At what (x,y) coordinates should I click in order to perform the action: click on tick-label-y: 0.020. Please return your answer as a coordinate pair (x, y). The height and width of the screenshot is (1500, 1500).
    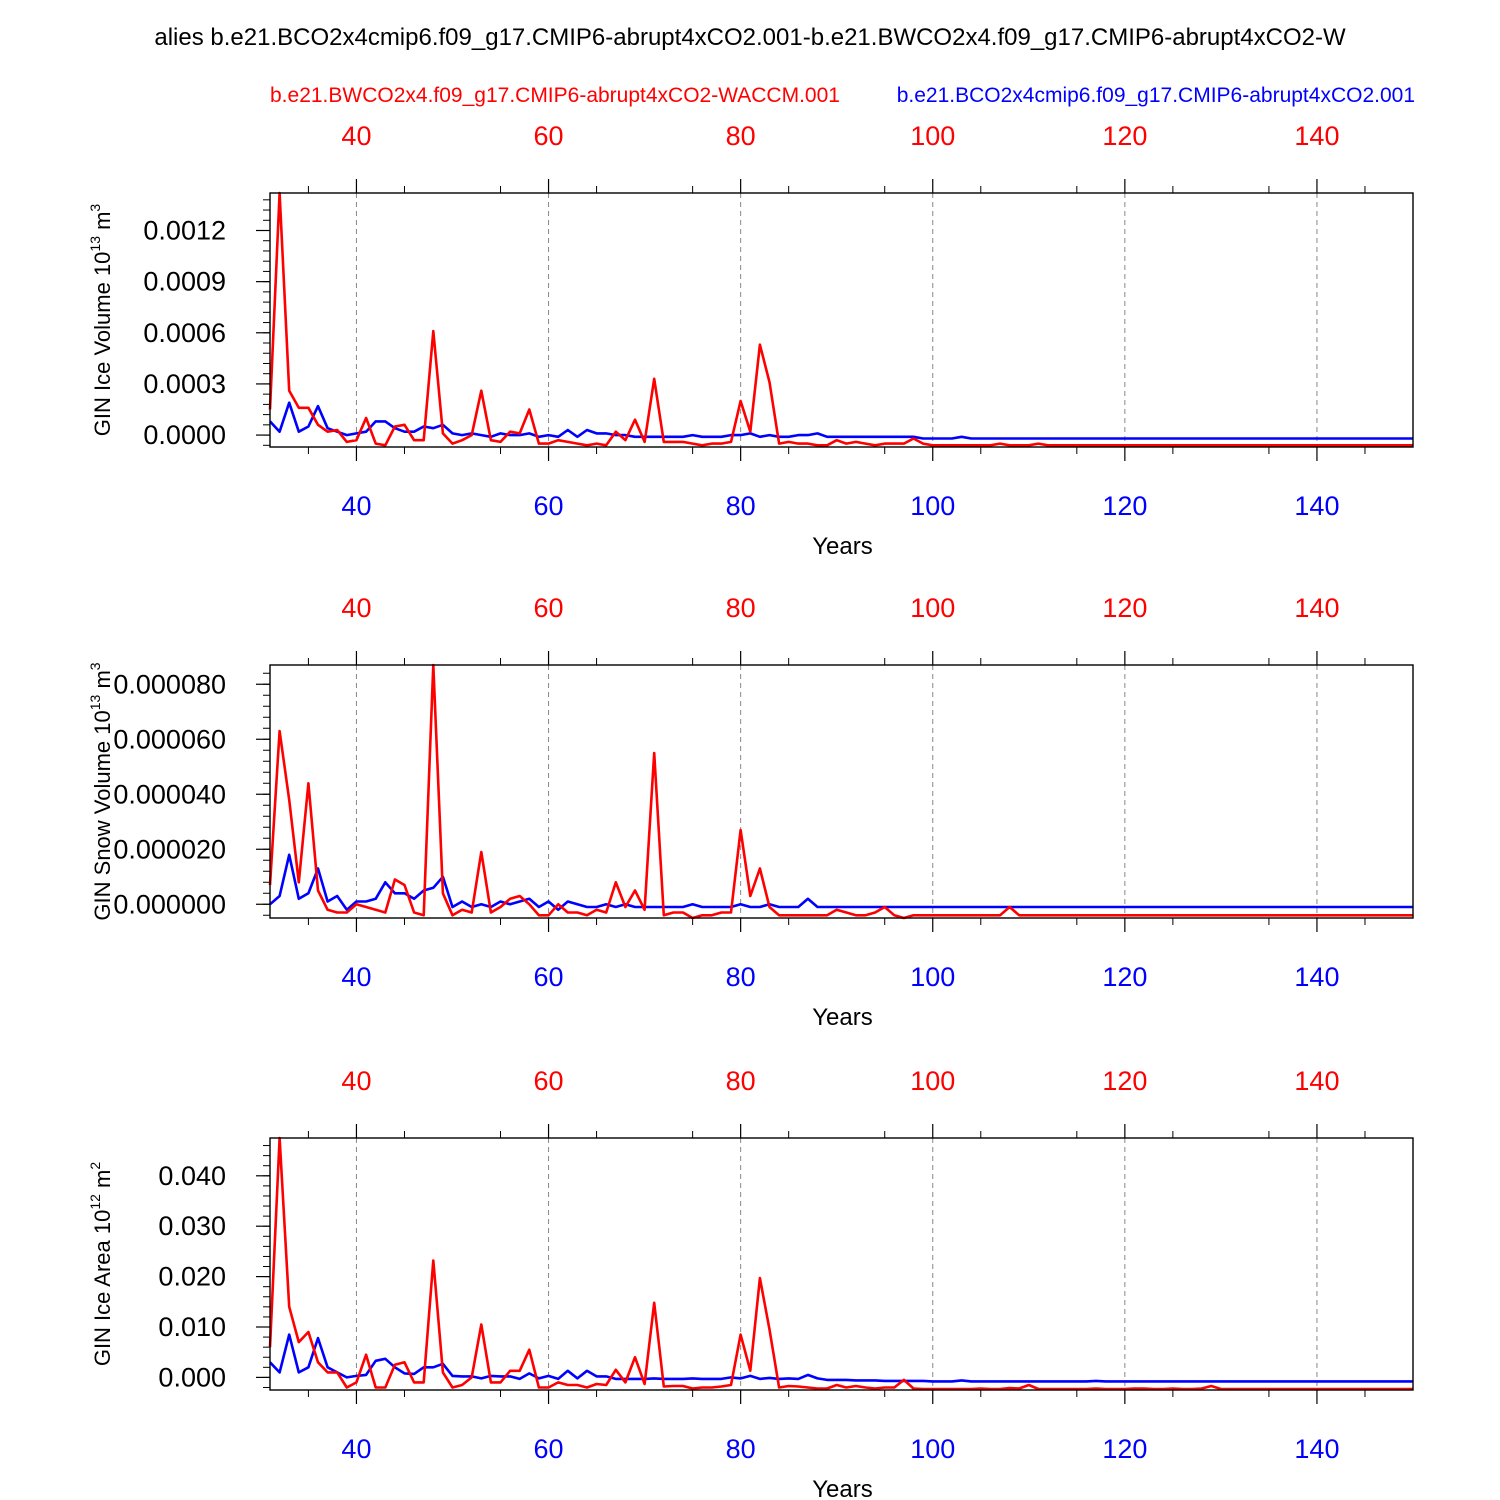
    Looking at the image, I should click on (192, 1277).